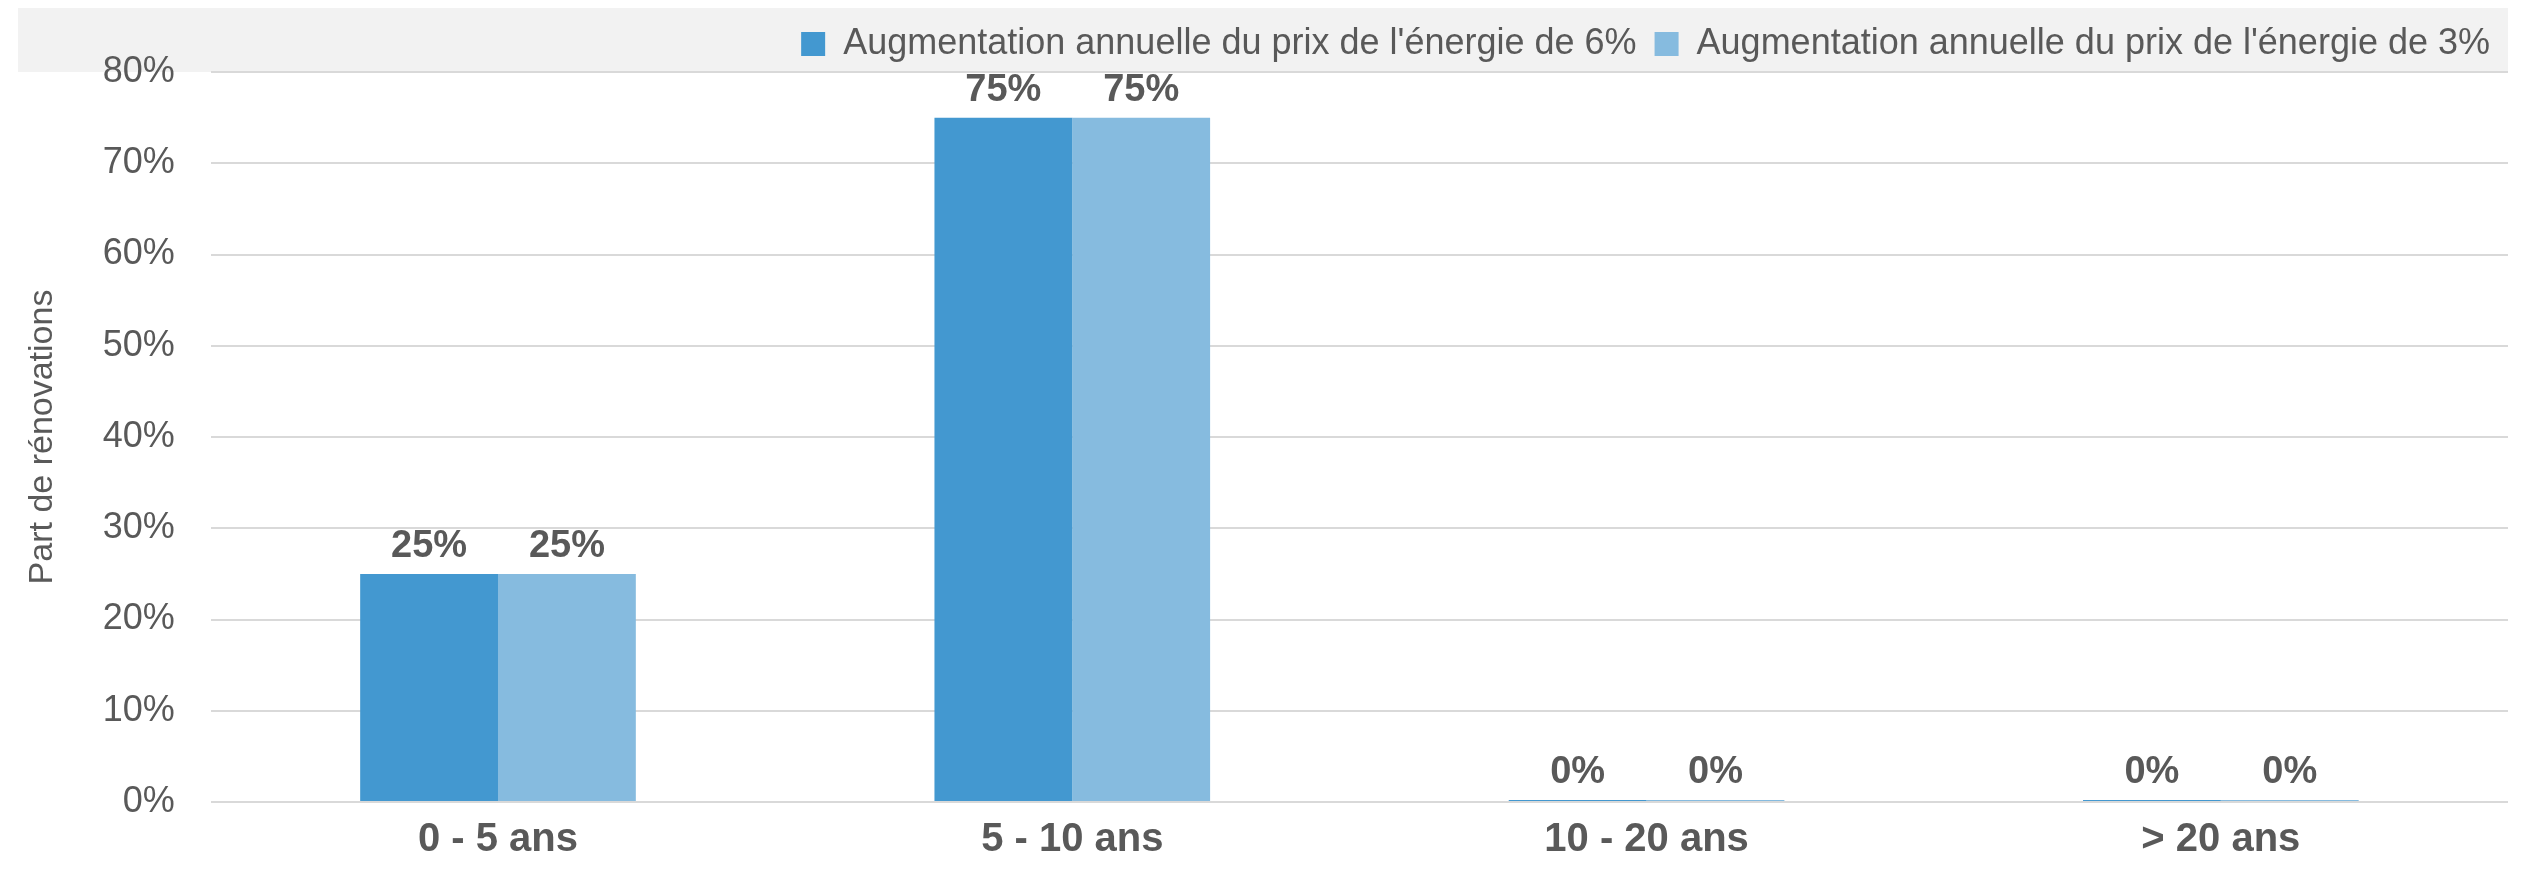 The height and width of the screenshot is (894, 2542). Describe the element at coordinates (138, 343) in the screenshot. I see `y-tick-label: 50%` at that location.